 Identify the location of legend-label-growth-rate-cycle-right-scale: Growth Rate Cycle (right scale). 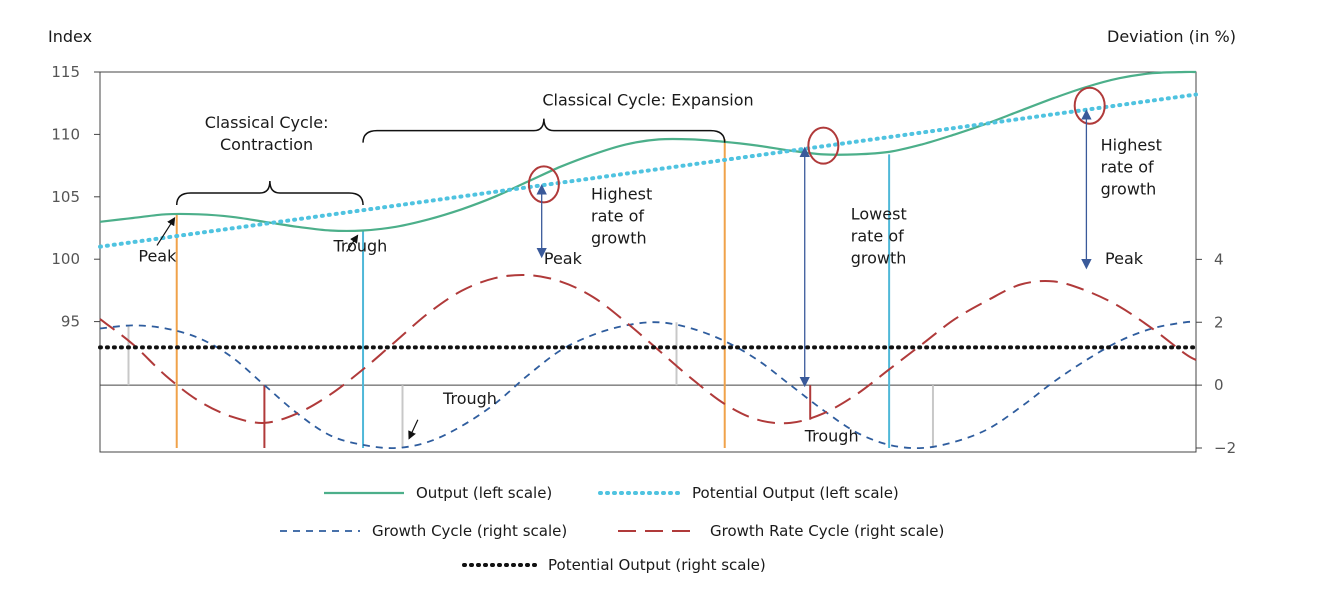
(827, 531).